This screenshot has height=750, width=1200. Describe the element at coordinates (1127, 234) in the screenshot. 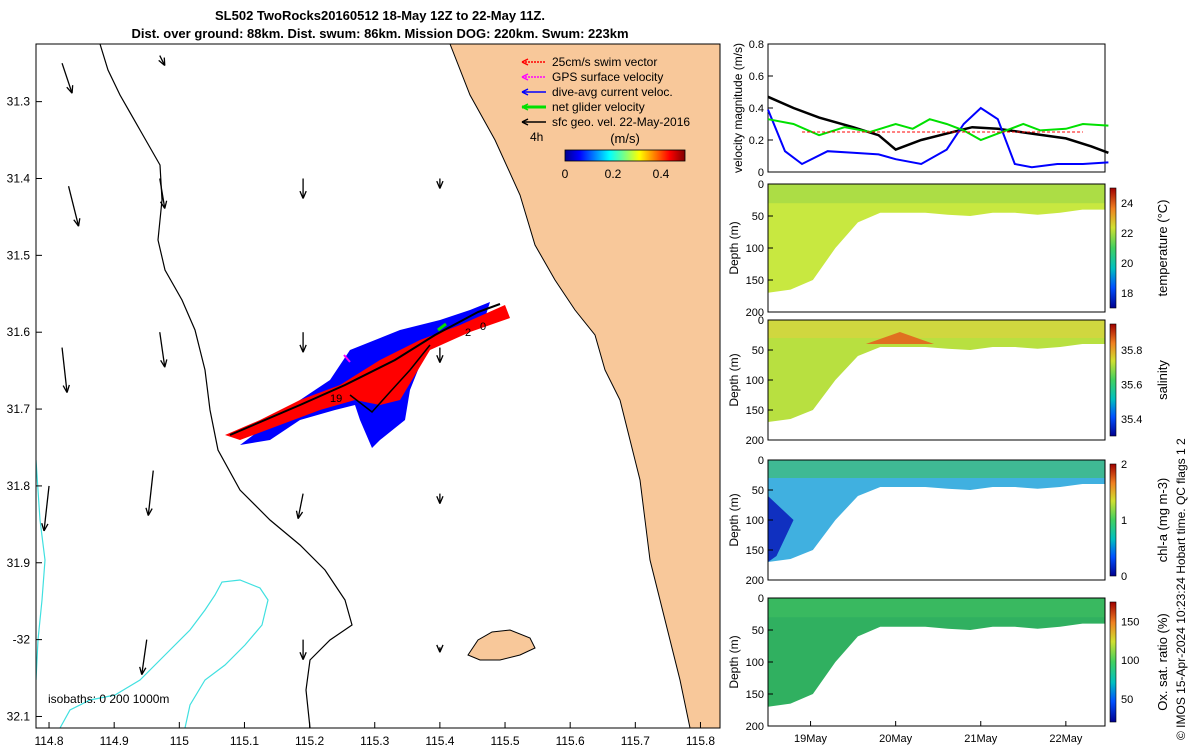

I see `temperature-cbar-tick-2: 22` at that location.